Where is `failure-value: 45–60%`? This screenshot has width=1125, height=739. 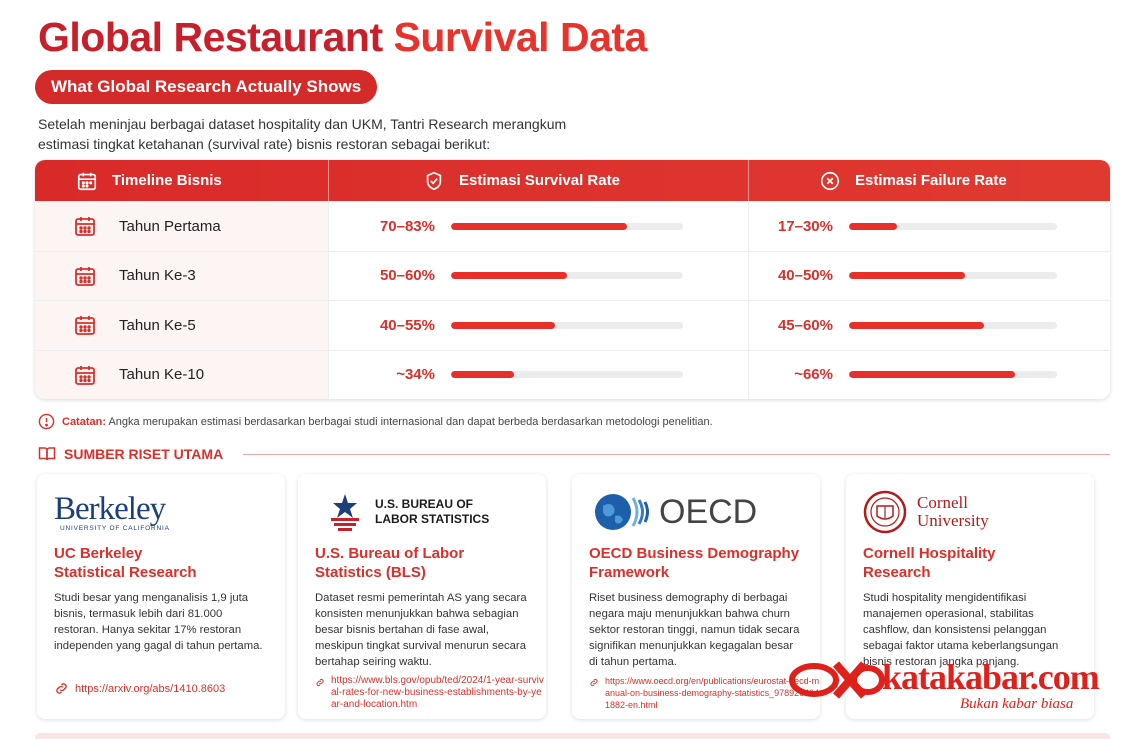
failure-value: 45–60% is located at coordinates (805, 325).